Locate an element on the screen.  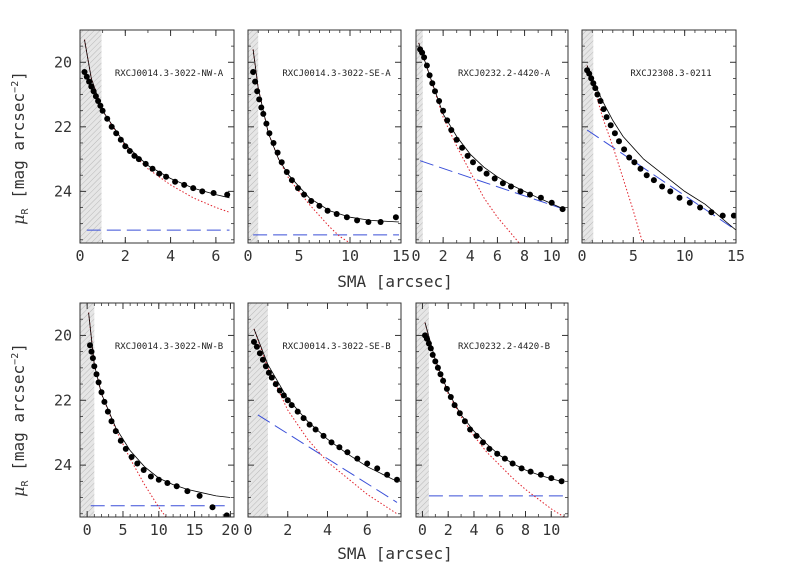
y-axis-title-top: μR [mag arcsec−2] is located at coordinates (20, 148).